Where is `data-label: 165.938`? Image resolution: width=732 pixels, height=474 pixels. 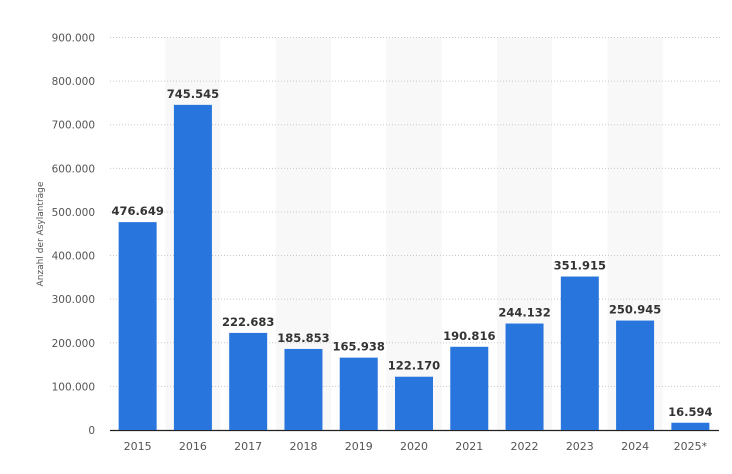 data-label: 165.938 is located at coordinates (359, 347).